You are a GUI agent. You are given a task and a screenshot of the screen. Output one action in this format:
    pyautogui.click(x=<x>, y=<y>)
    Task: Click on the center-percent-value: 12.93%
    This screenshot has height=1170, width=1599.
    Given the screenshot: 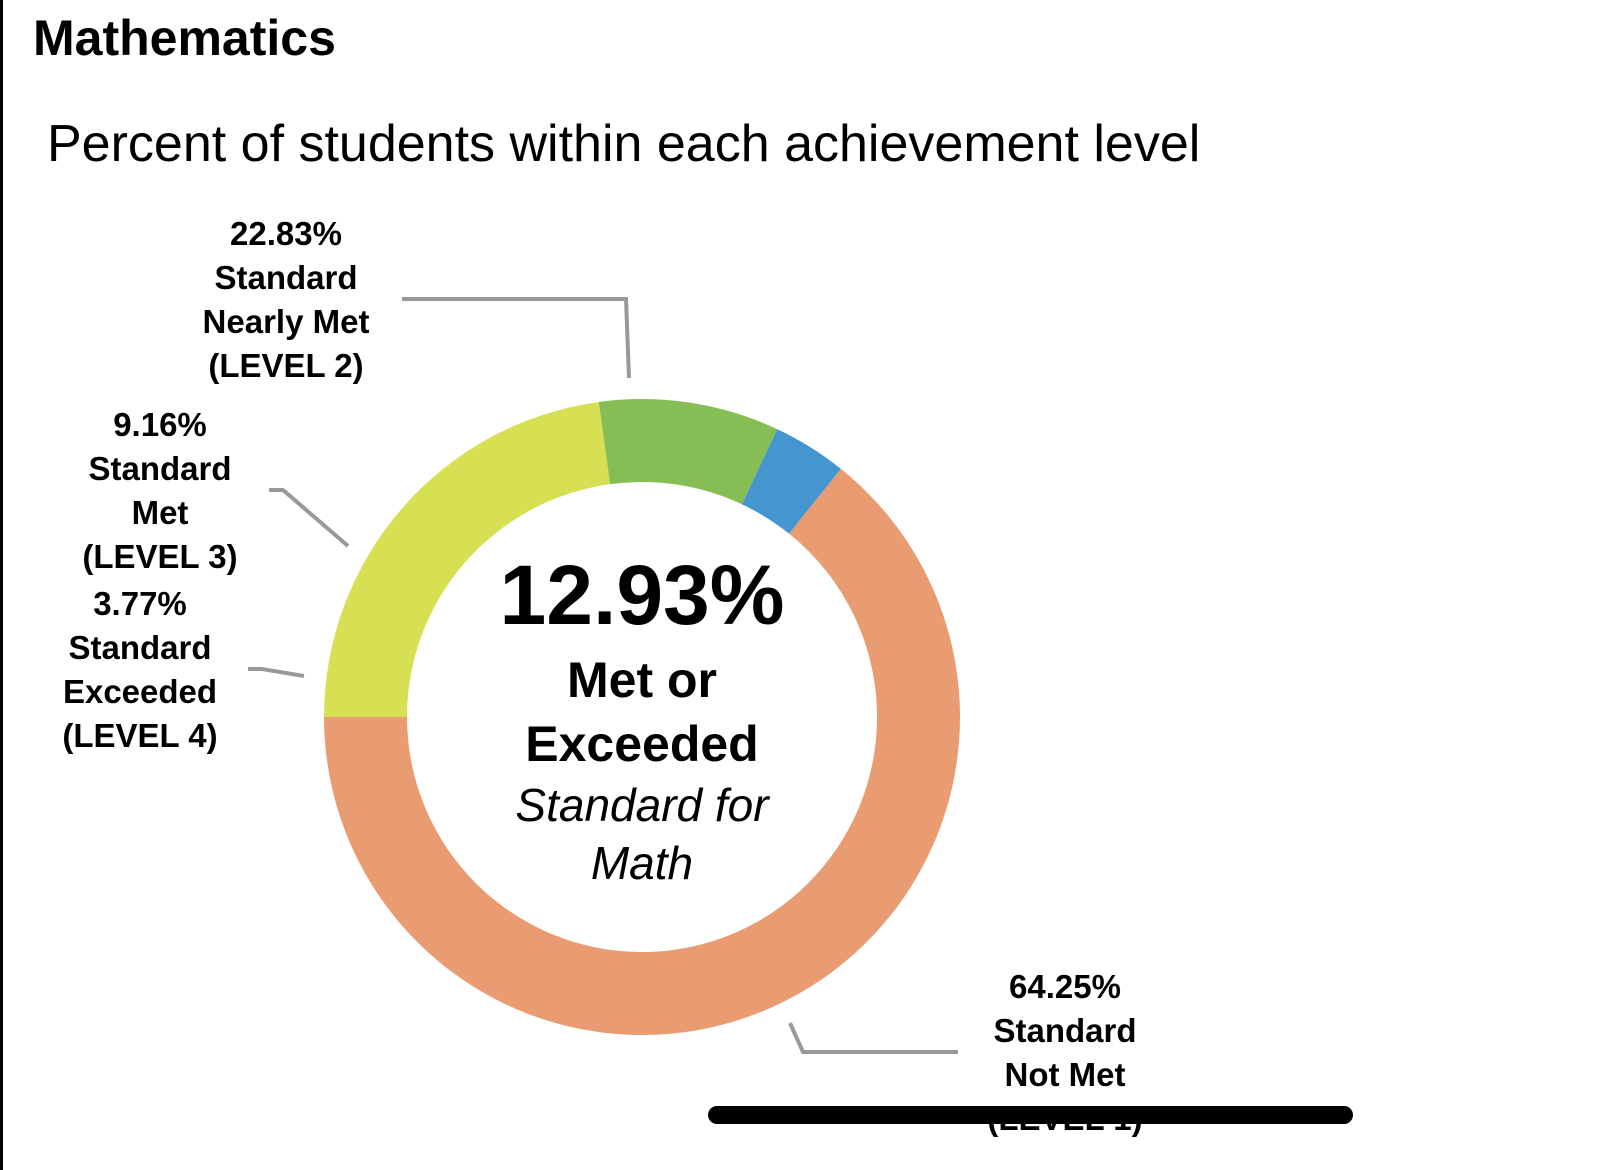 What is the action you would take?
    pyautogui.click(x=642, y=595)
    